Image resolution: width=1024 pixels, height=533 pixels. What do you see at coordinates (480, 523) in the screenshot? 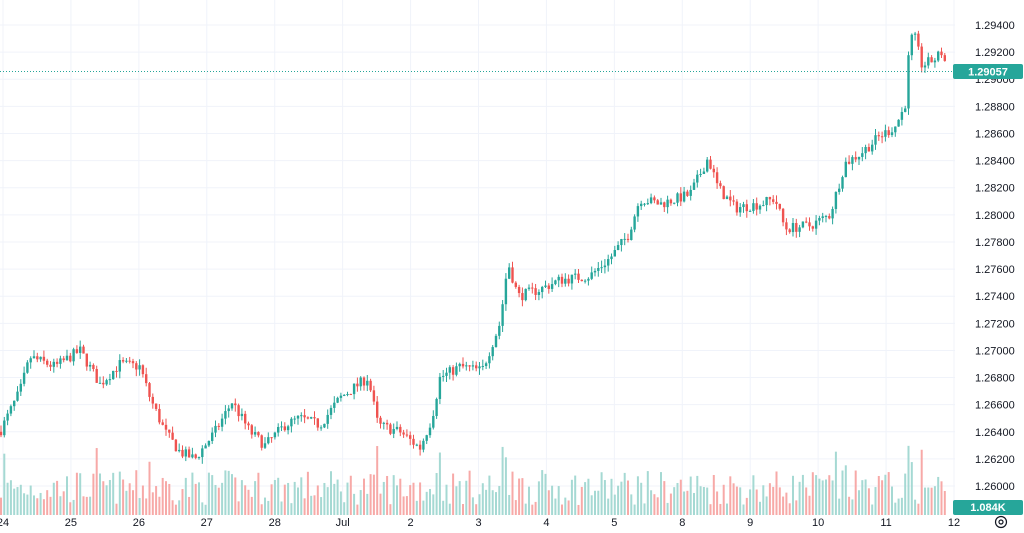
I see `time-axis: 24 25 26 27 28 Jul 2 3 4 5 8 9 10 11 12` at bounding box center [480, 523].